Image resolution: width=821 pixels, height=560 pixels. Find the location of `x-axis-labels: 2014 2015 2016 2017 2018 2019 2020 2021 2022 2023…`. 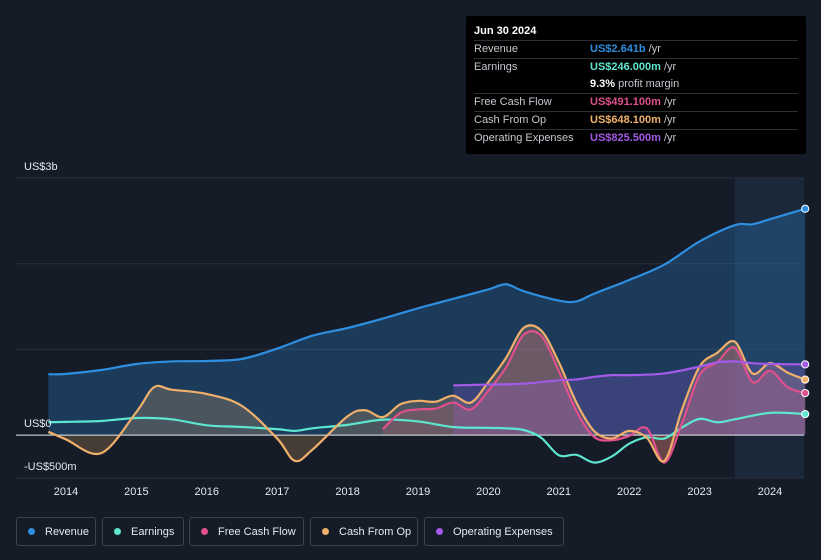

x-axis-labels: 2014 2015 2016 2017 2018 2019 2020 2021 2022 2023… is located at coordinates (418, 492).